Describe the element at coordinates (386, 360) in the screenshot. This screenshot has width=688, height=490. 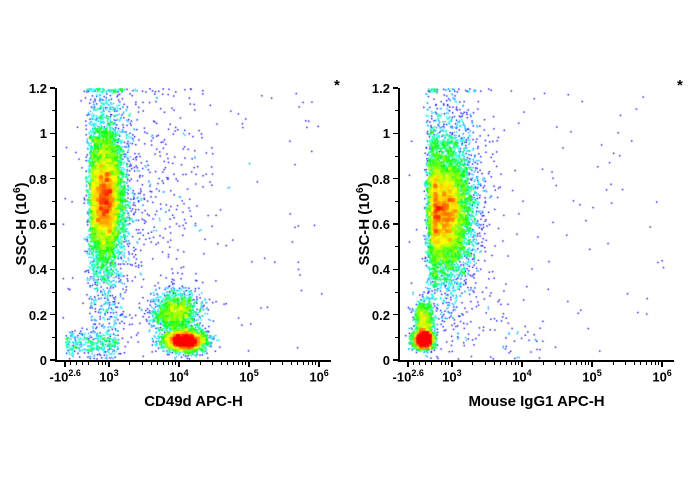
I see `y-tick-label: 0` at that location.